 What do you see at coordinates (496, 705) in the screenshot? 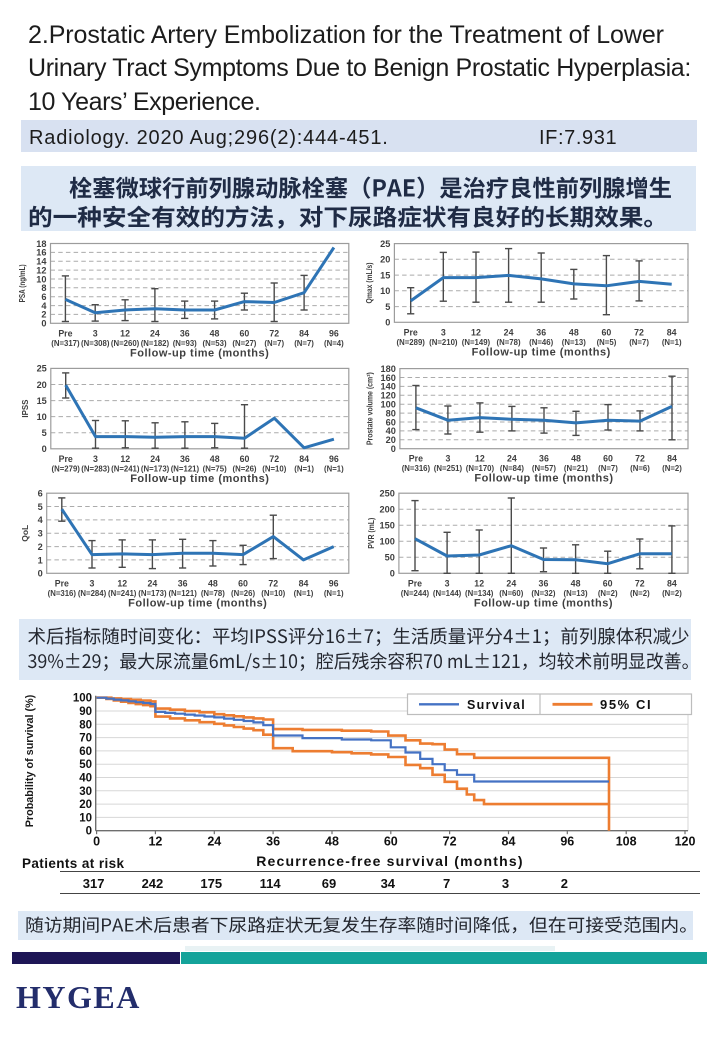
I see `svg-text: Survival` at bounding box center [496, 705].